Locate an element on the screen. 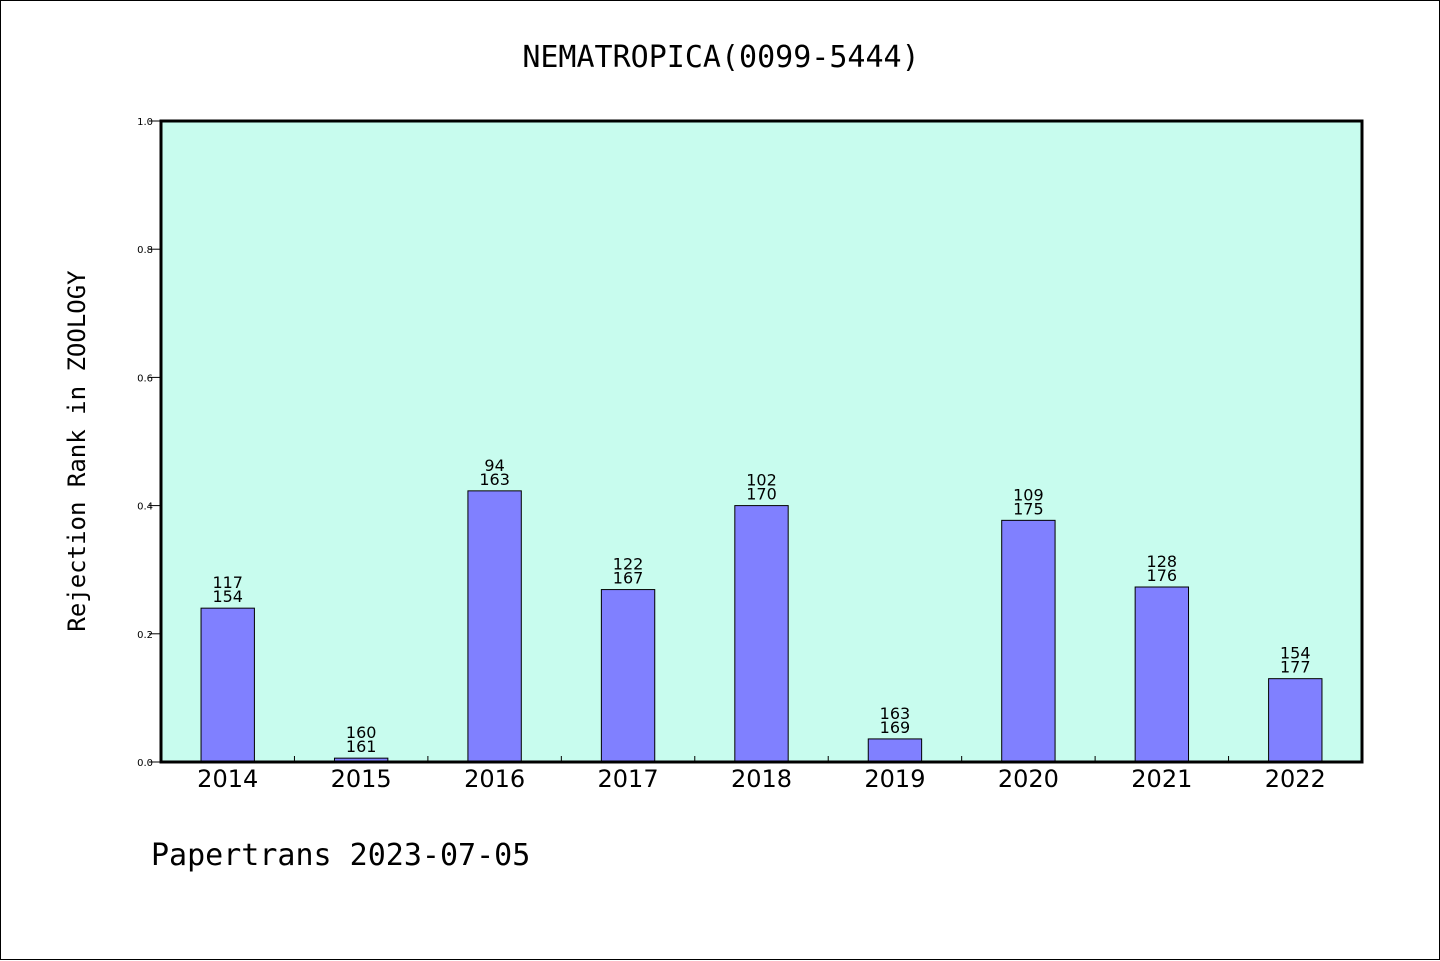 The image size is (1440, 961). x-tick-label: 2015 is located at coordinates (361, 779).